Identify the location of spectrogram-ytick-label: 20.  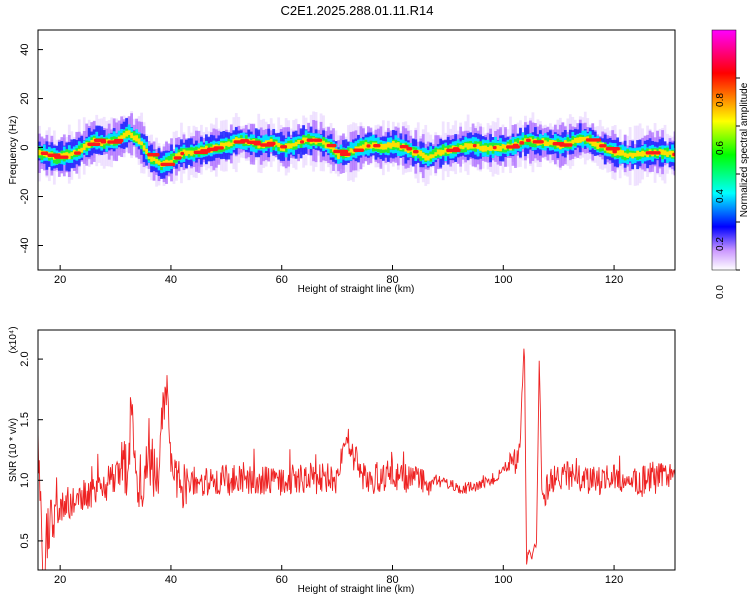
(25, 98).